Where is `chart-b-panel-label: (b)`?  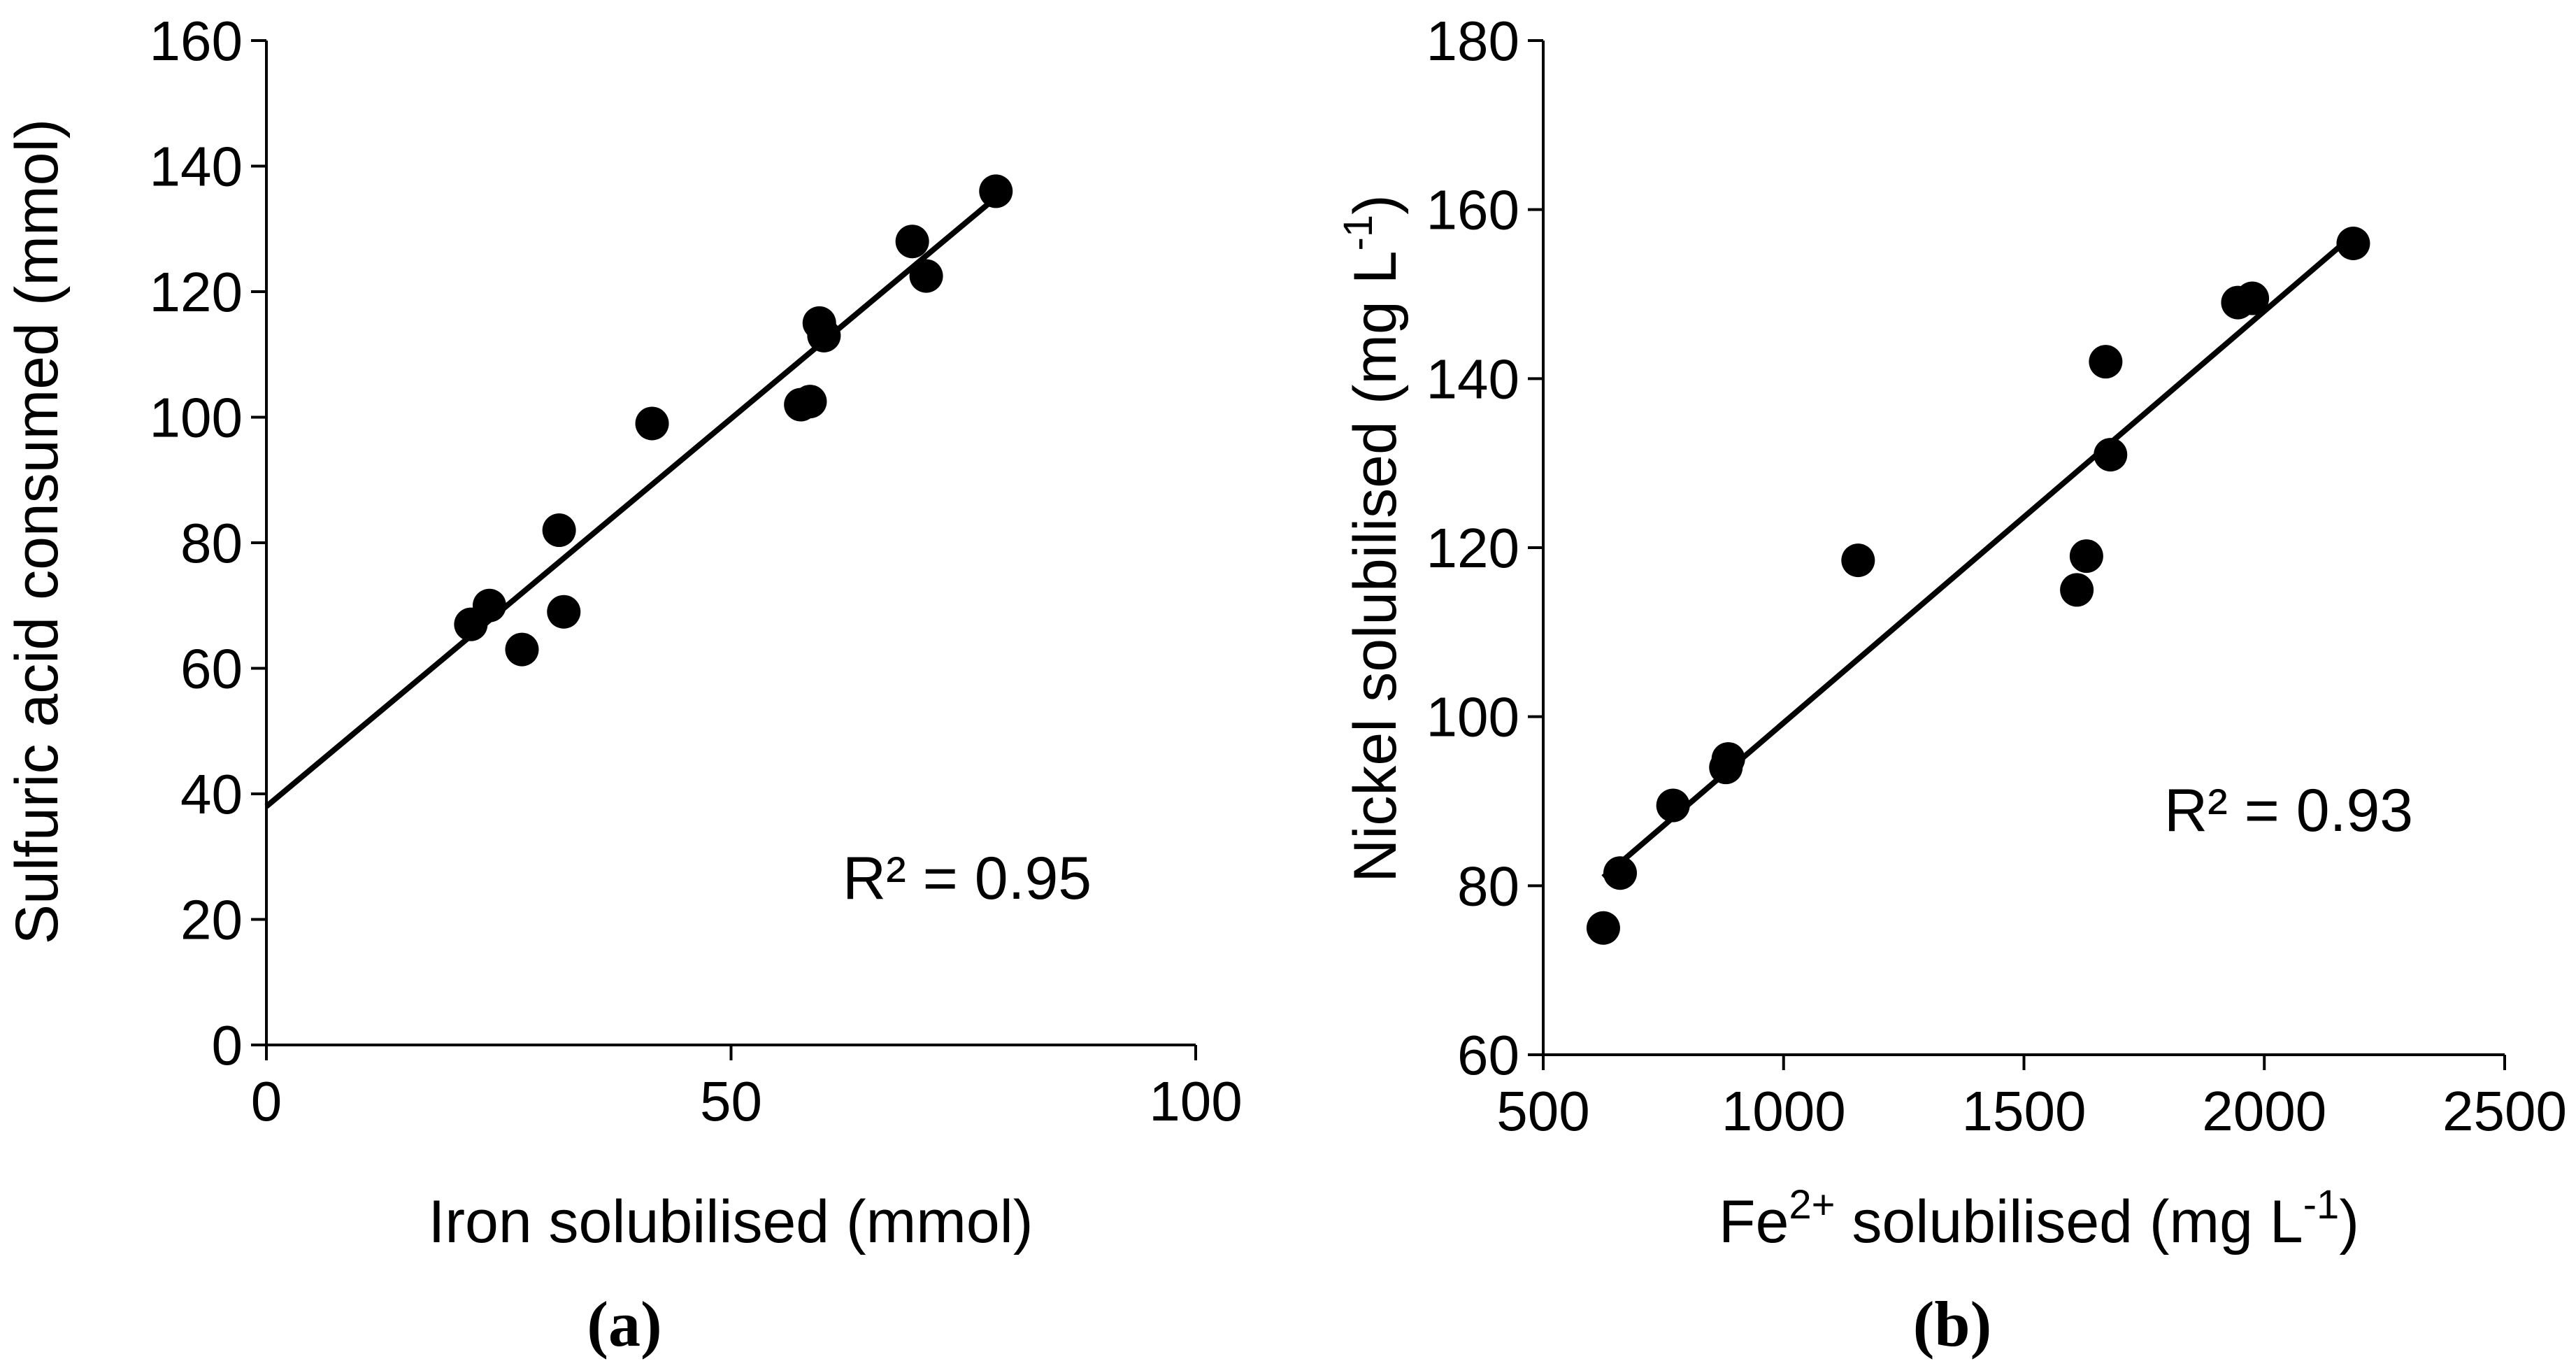 chart-b-panel-label: (b) is located at coordinates (1952, 1324).